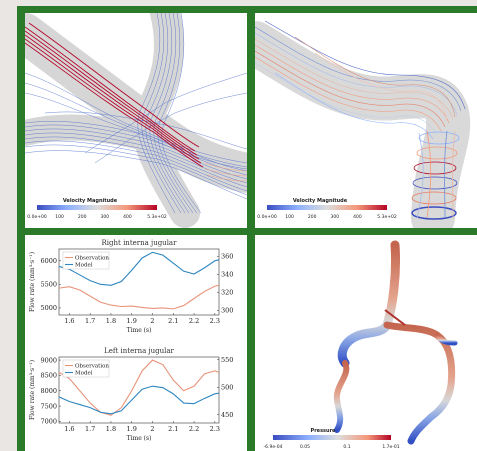  Describe the element at coordinates (140, 243) in the screenshot. I see `chart-title: Right interna jugular` at that location.